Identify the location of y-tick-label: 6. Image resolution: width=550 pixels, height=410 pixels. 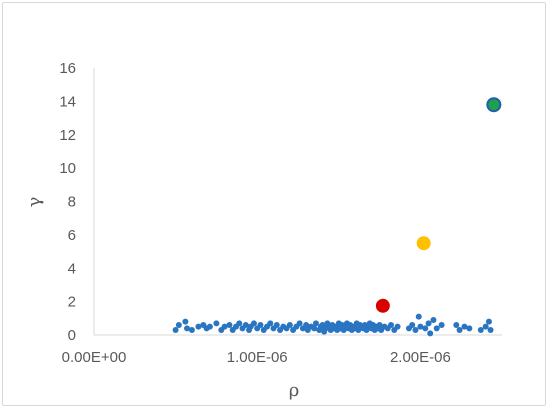
(72, 235).